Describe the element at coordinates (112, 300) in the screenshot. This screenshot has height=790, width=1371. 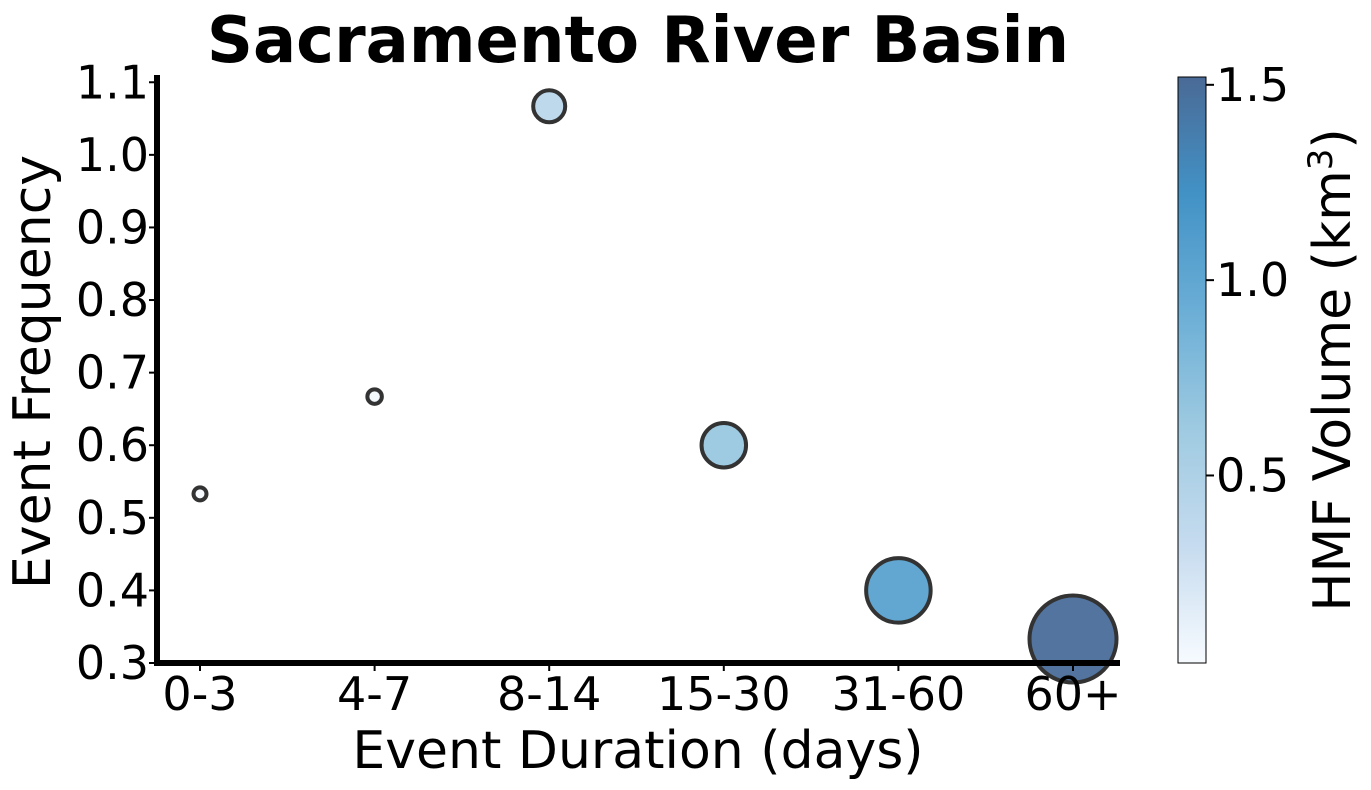
I see `y-tick-label: 0.8` at that location.